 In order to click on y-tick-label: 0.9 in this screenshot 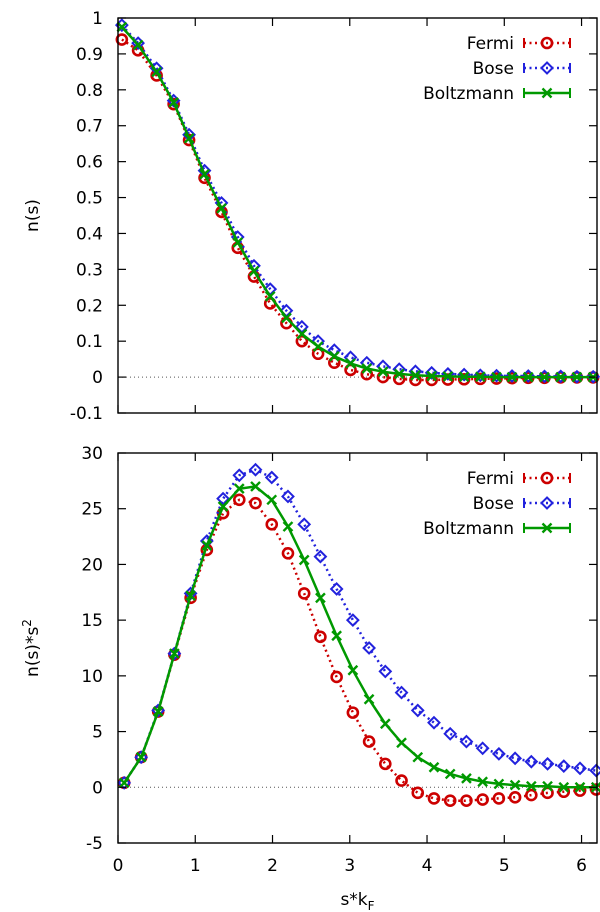, I will do `click(89, 55)`.